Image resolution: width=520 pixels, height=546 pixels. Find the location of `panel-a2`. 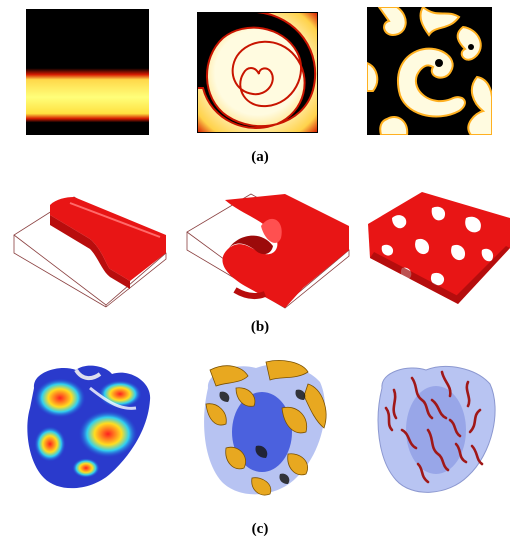

panel-a2 is located at coordinates (257, 72).